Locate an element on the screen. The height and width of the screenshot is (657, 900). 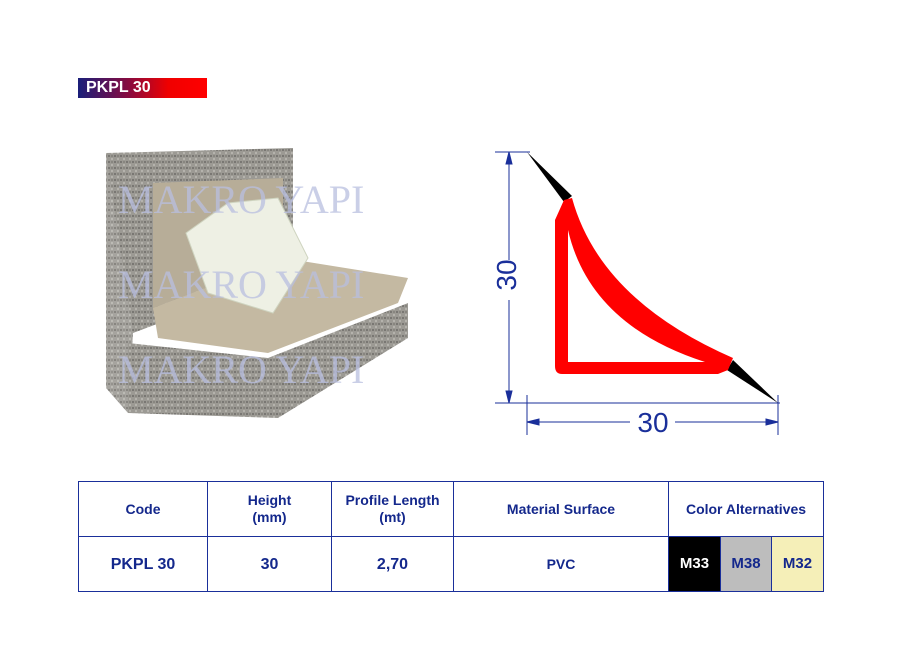
top-lip is located at coordinates (549, 177).